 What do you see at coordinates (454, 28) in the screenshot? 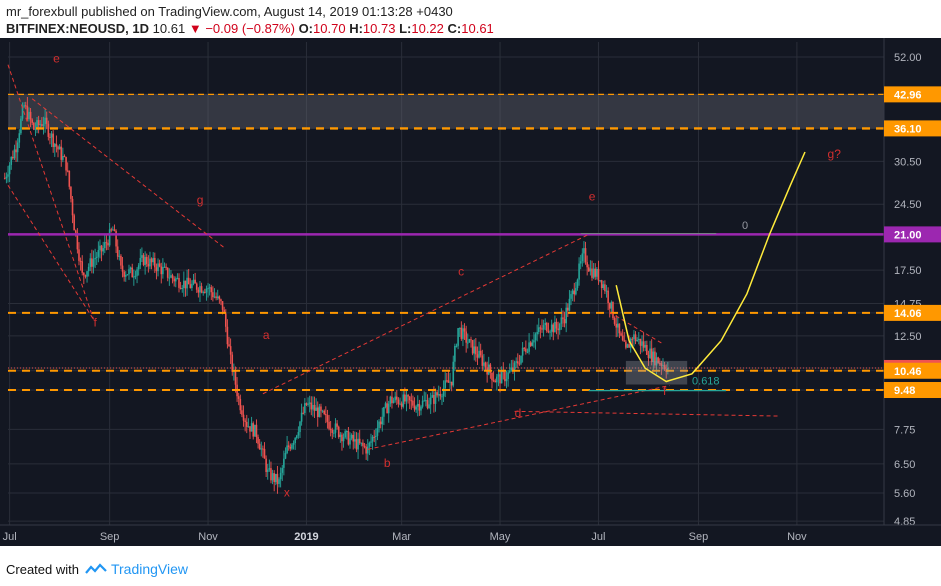
I see `close-label: C:` at bounding box center [454, 28].